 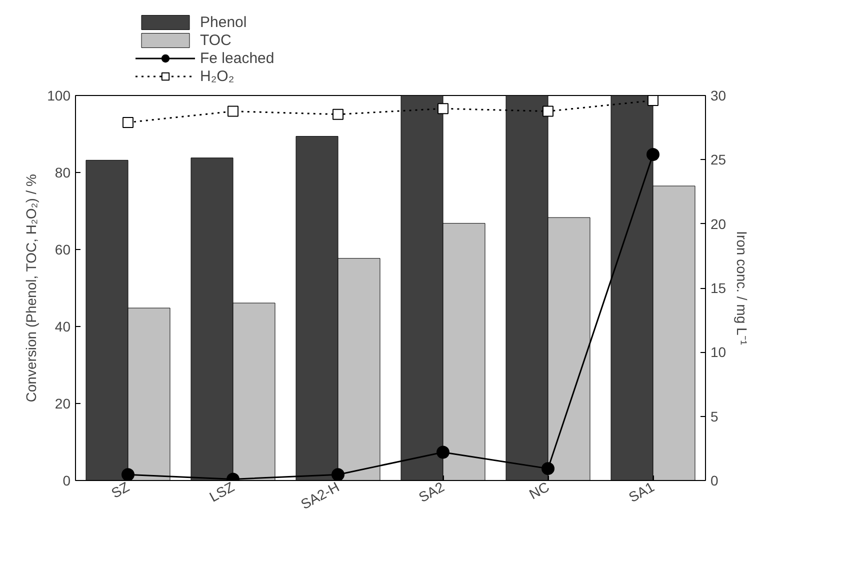 I want to click on y2-tick-label: 5, so click(x=714, y=416).